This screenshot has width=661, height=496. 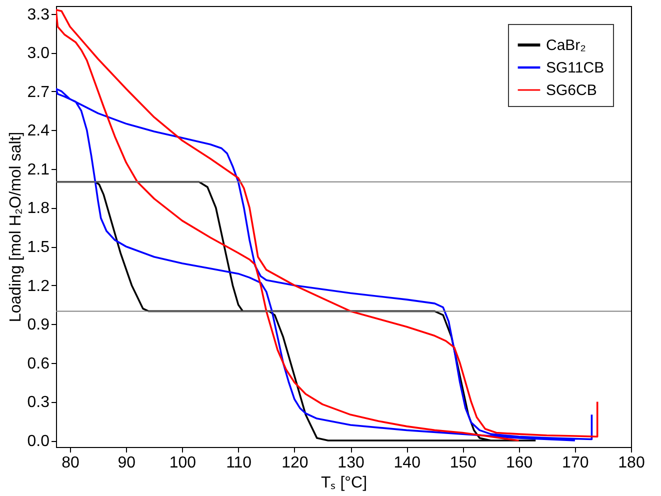 I want to click on x-tick-label: 170, so click(x=575, y=463).